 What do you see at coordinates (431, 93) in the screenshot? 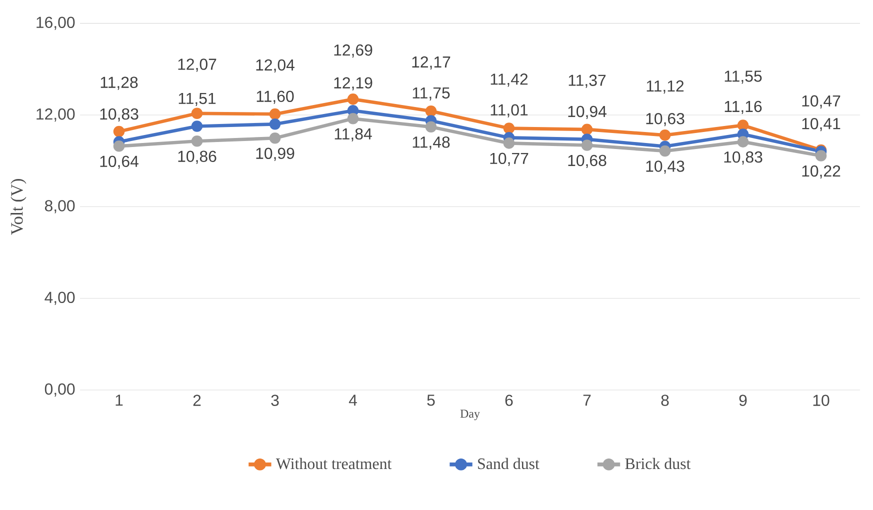
I see `data-label: 11,75` at bounding box center [431, 93].